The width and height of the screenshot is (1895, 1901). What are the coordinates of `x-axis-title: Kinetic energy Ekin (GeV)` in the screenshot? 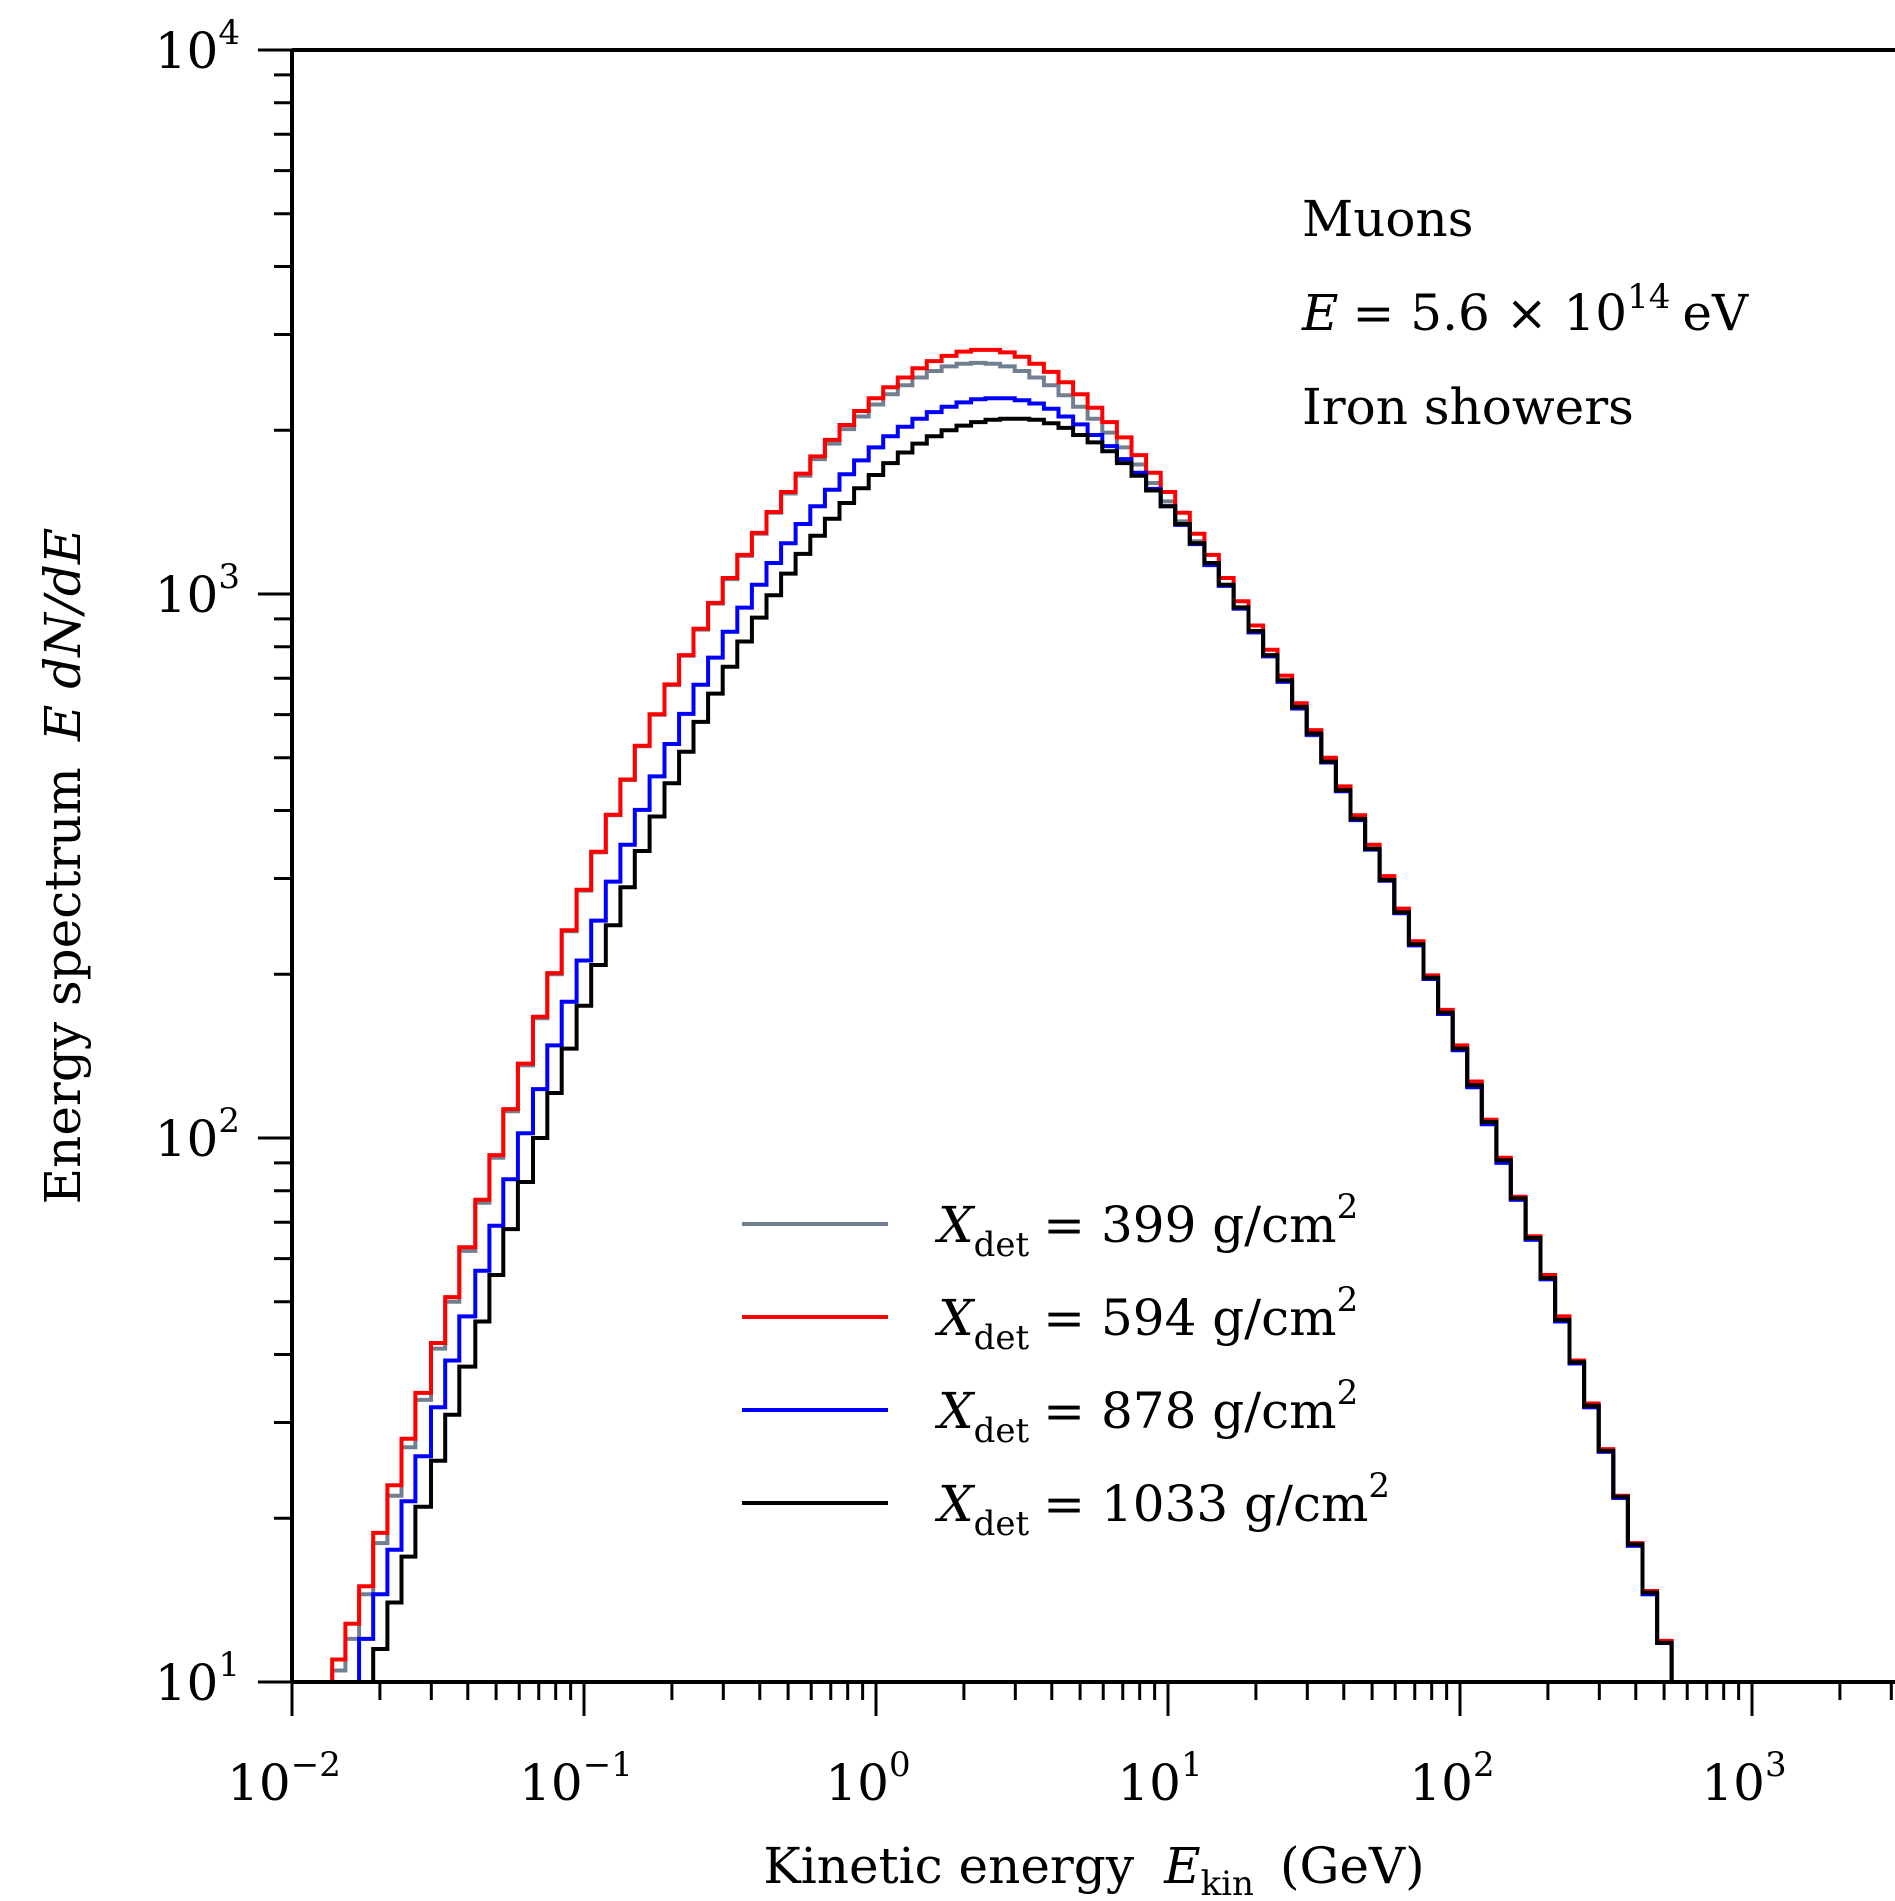 It's located at (1093, 1869).